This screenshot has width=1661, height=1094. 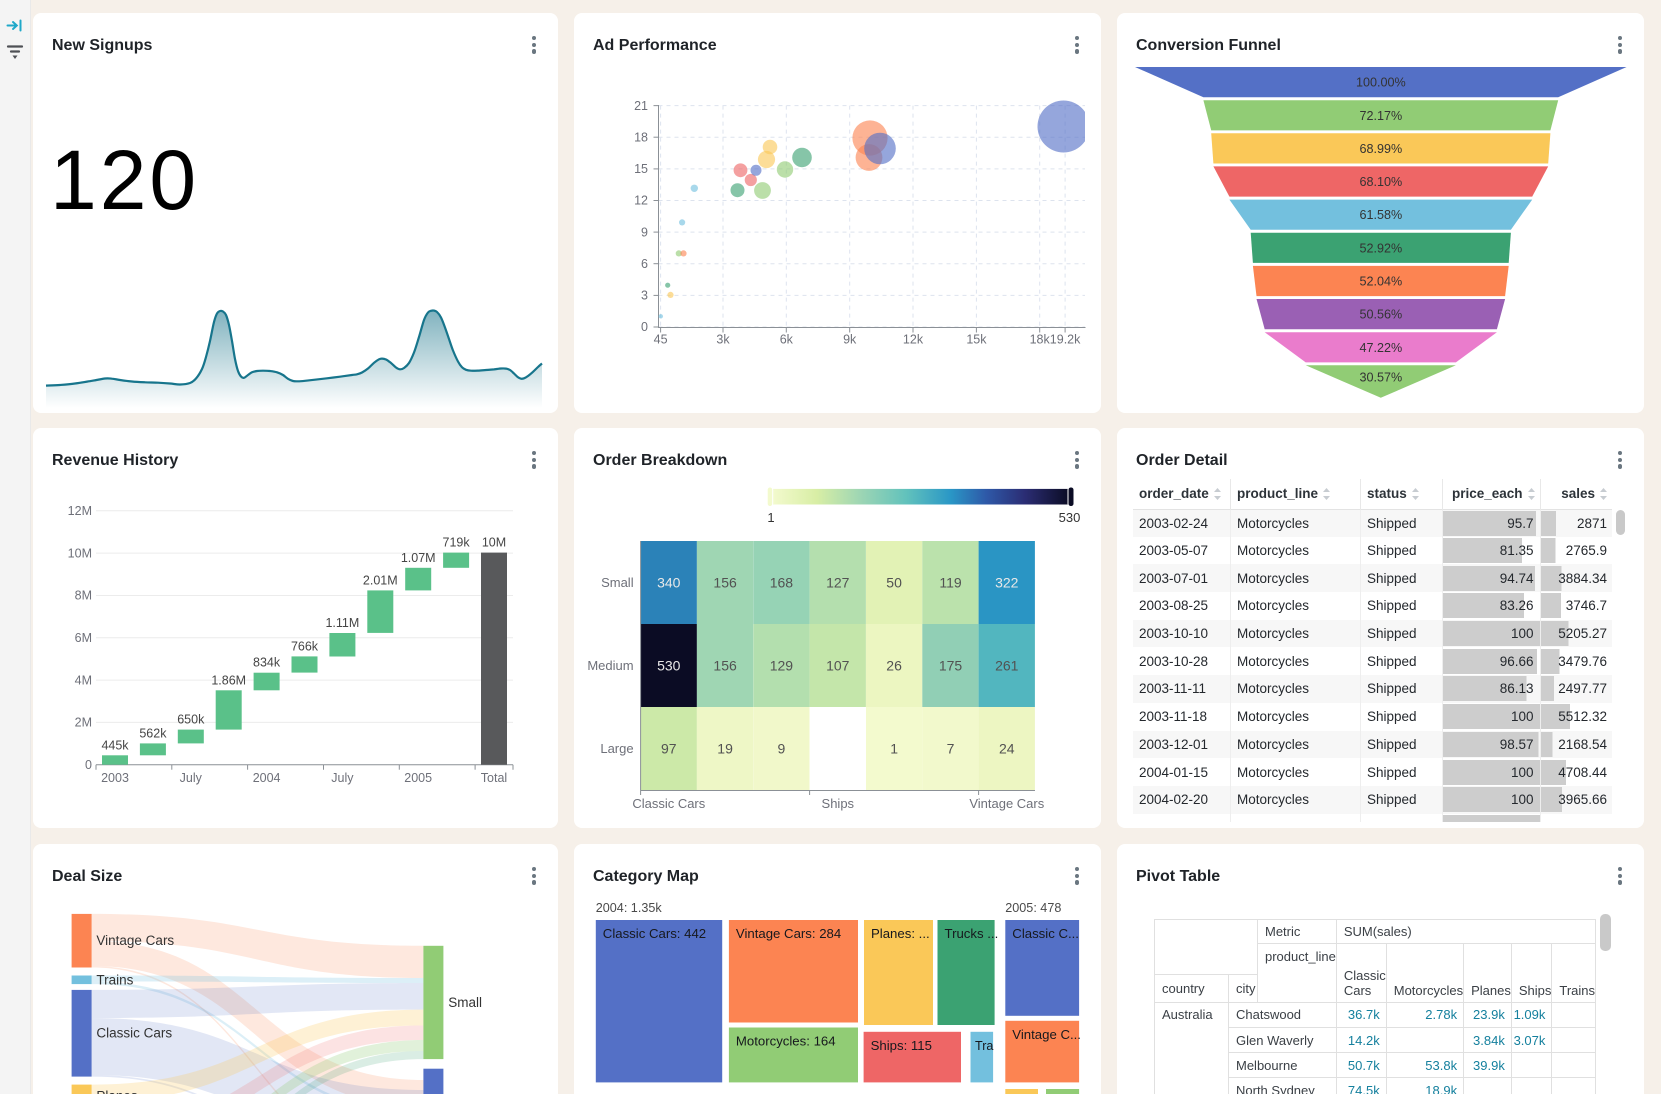 I want to click on svg-text: 1.86M, so click(x=228, y=680).